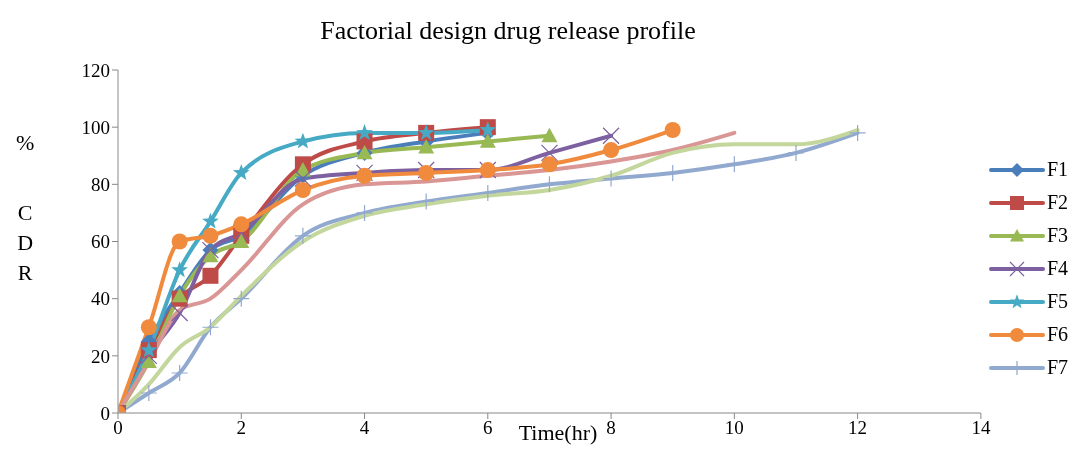  I want to click on x-tick-label: 10, so click(734, 428).